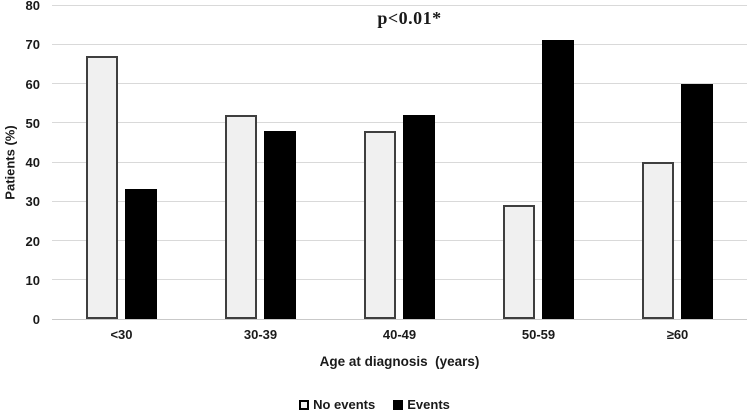  I want to click on x-tick-label-50-59: 50-59, so click(538, 334).